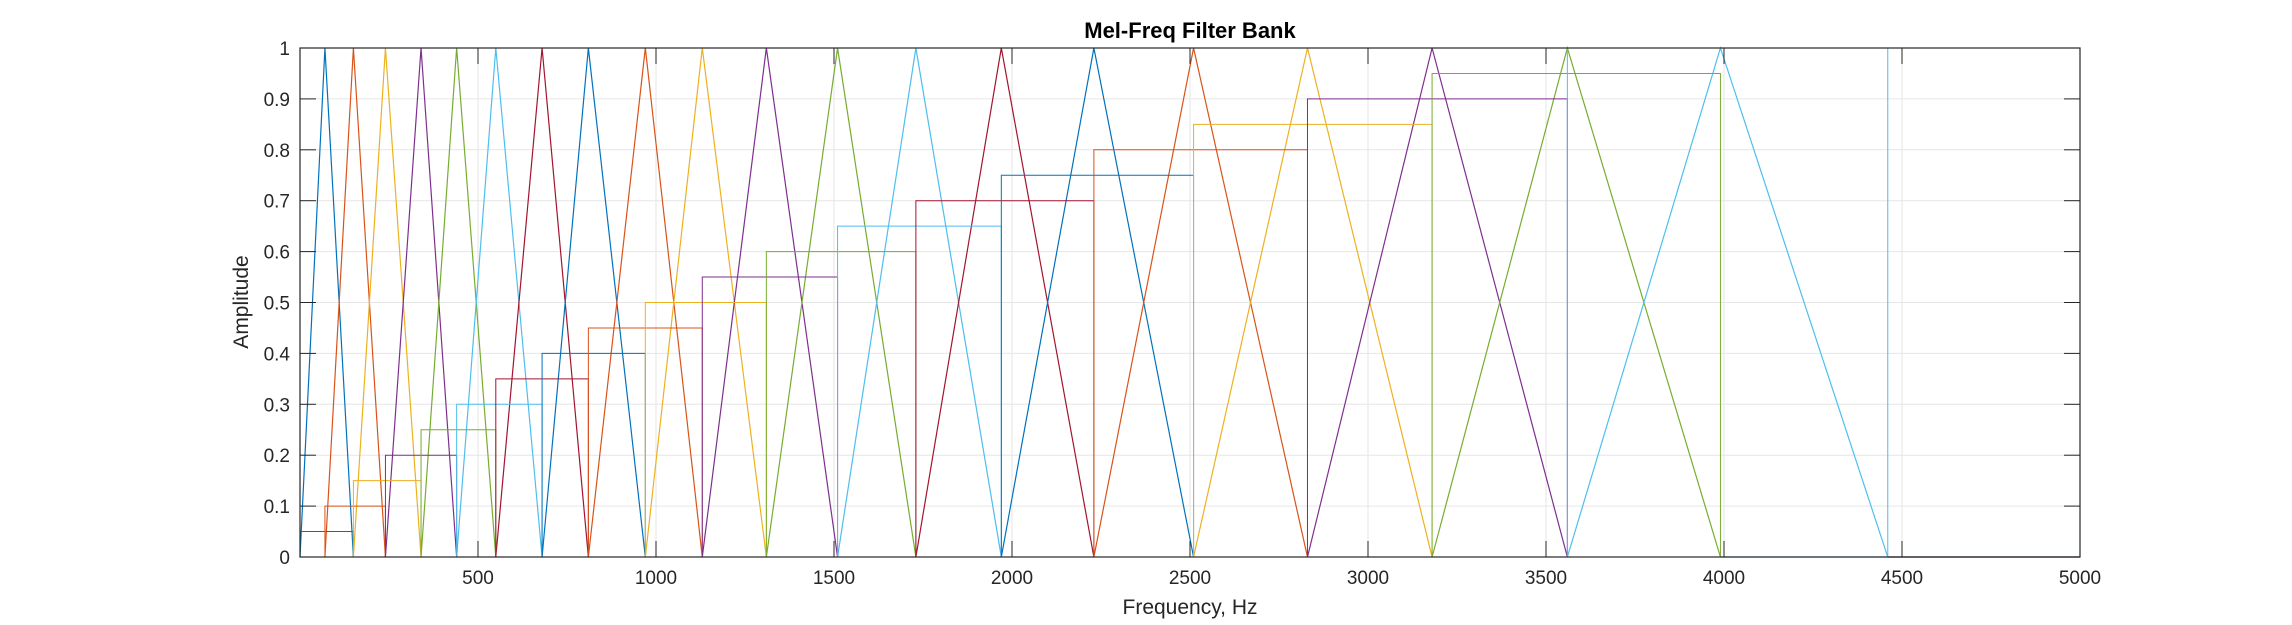  Describe the element at coordinates (1190, 578) in the screenshot. I see `x-tick-label: 2500` at that location.